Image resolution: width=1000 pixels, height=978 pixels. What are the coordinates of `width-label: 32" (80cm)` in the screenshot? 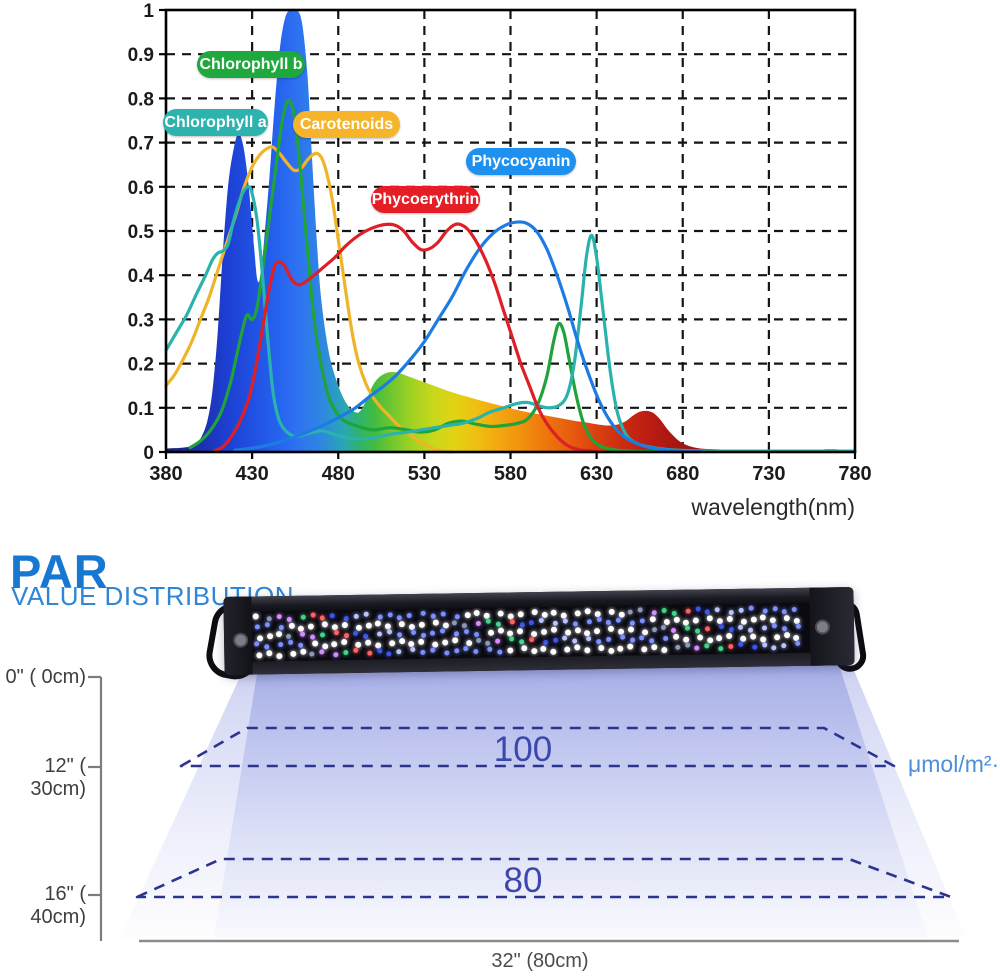 It's located at (540, 961).